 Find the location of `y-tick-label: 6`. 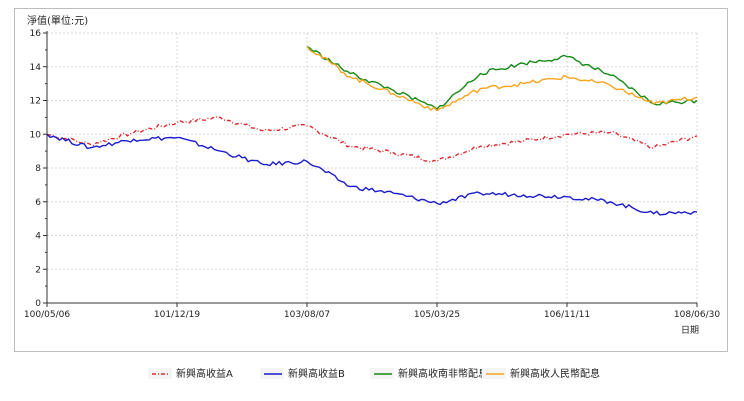

y-tick-label: 6 is located at coordinates (38, 203).